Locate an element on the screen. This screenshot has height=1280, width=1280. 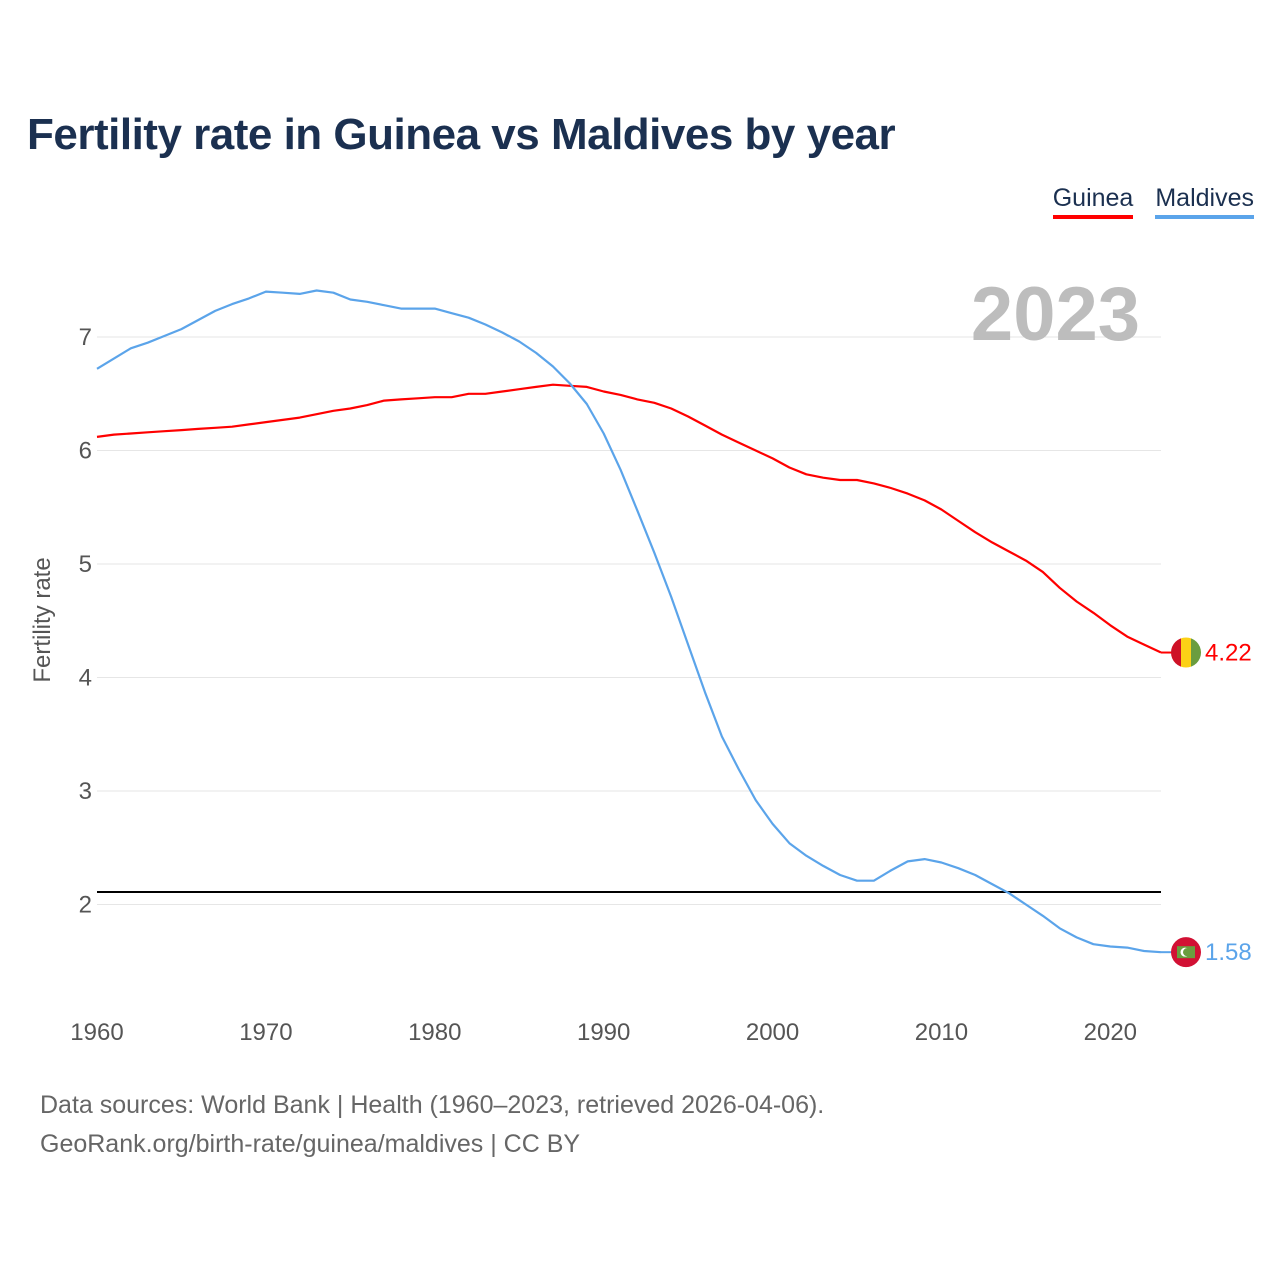
y-tick-label: 4 is located at coordinates (85, 678).